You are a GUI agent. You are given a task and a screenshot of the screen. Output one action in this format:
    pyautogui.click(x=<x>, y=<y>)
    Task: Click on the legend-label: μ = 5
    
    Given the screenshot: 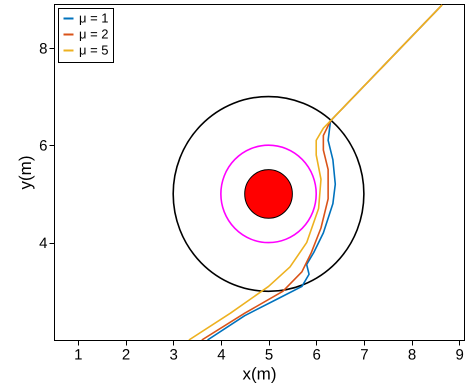 What is the action you would take?
    pyautogui.click(x=94, y=50)
    